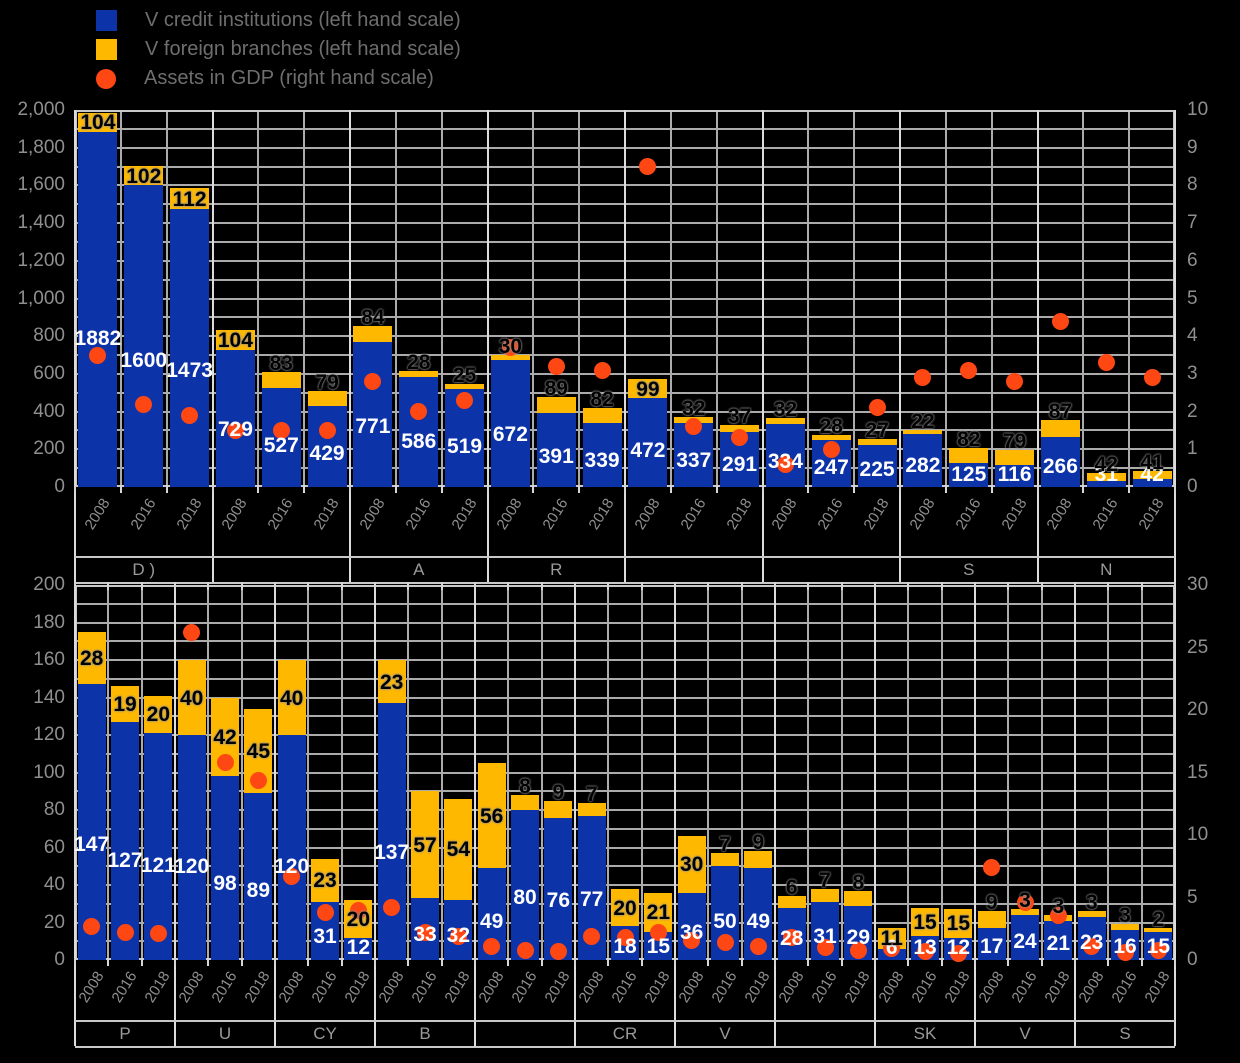 This screenshot has width=1240, height=1063. Describe the element at coordinates (1192, 959) in the screenshot. I see `right-axis-label: 0` at that location.